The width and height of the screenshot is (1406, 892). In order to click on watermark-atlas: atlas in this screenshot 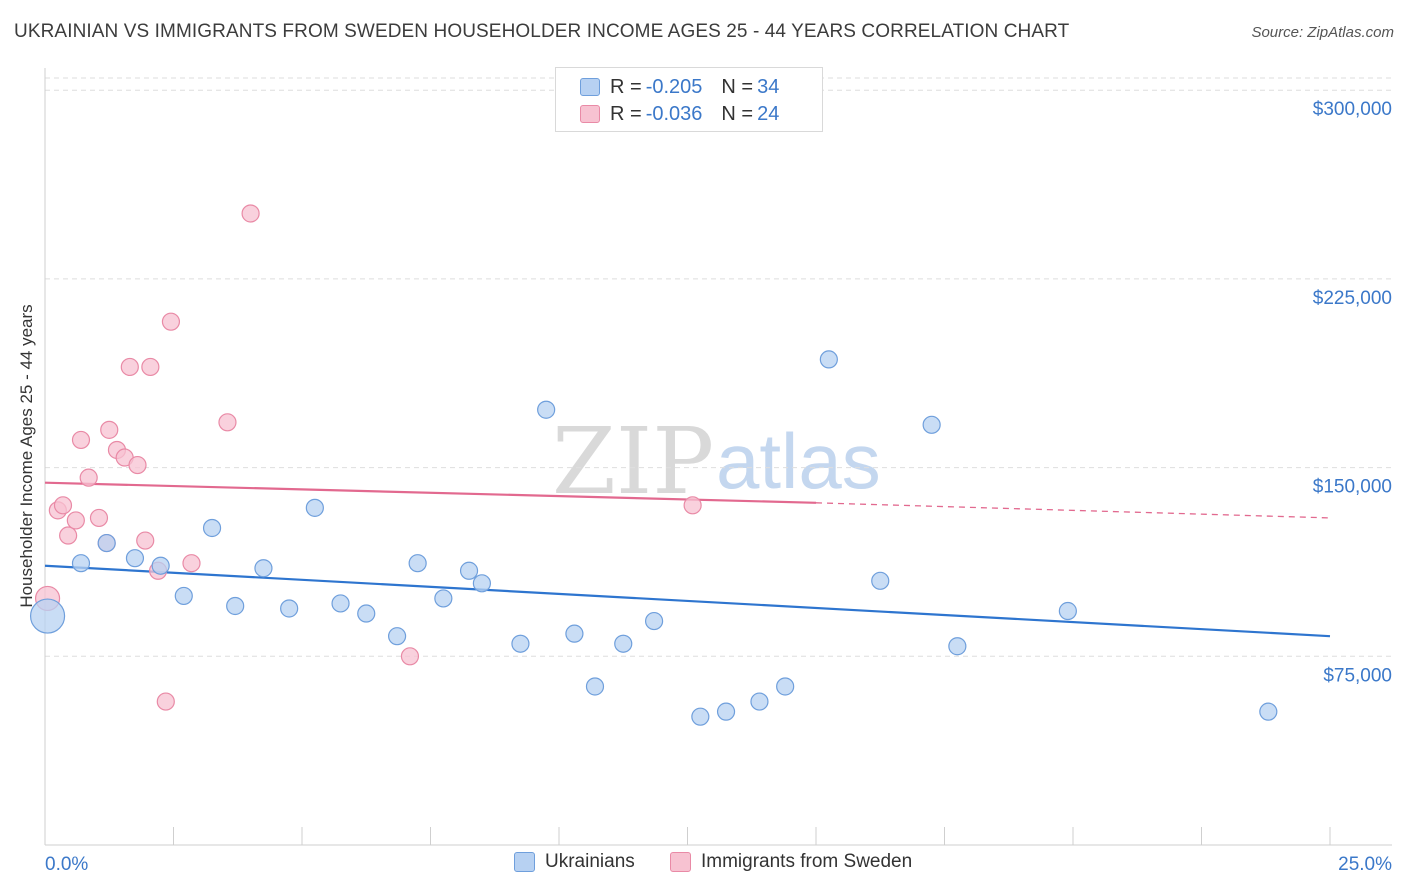, I will do `click(798, 461)`.